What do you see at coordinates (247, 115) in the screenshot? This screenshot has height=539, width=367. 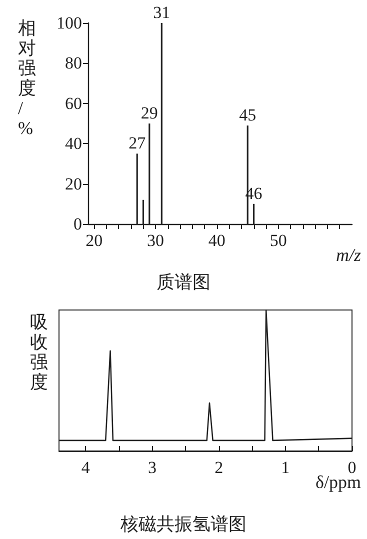 I see `annotation: 45` at bounding box center [247, 115].